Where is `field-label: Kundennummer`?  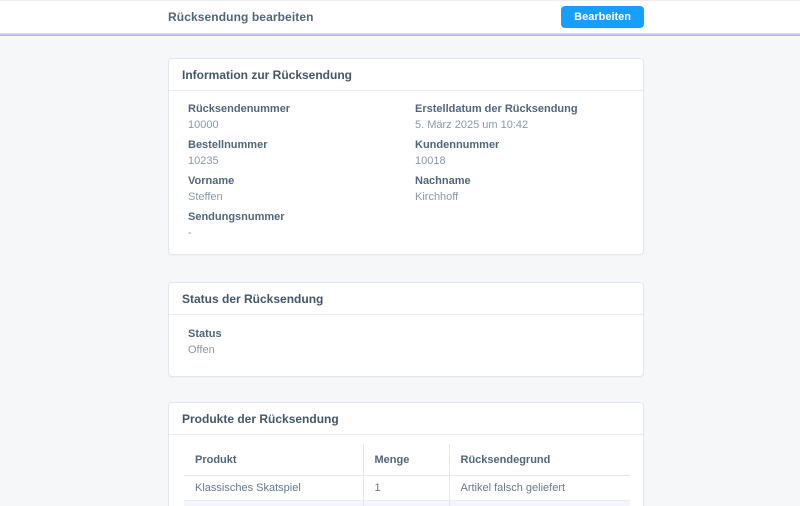
field-label: Kundennummer is located at coordinates (457, 145).